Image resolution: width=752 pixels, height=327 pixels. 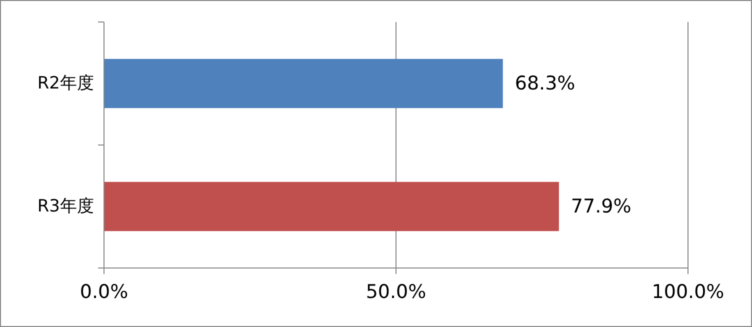 I want to click on y-tick-label: R2年度, so click(x=65, y=84).